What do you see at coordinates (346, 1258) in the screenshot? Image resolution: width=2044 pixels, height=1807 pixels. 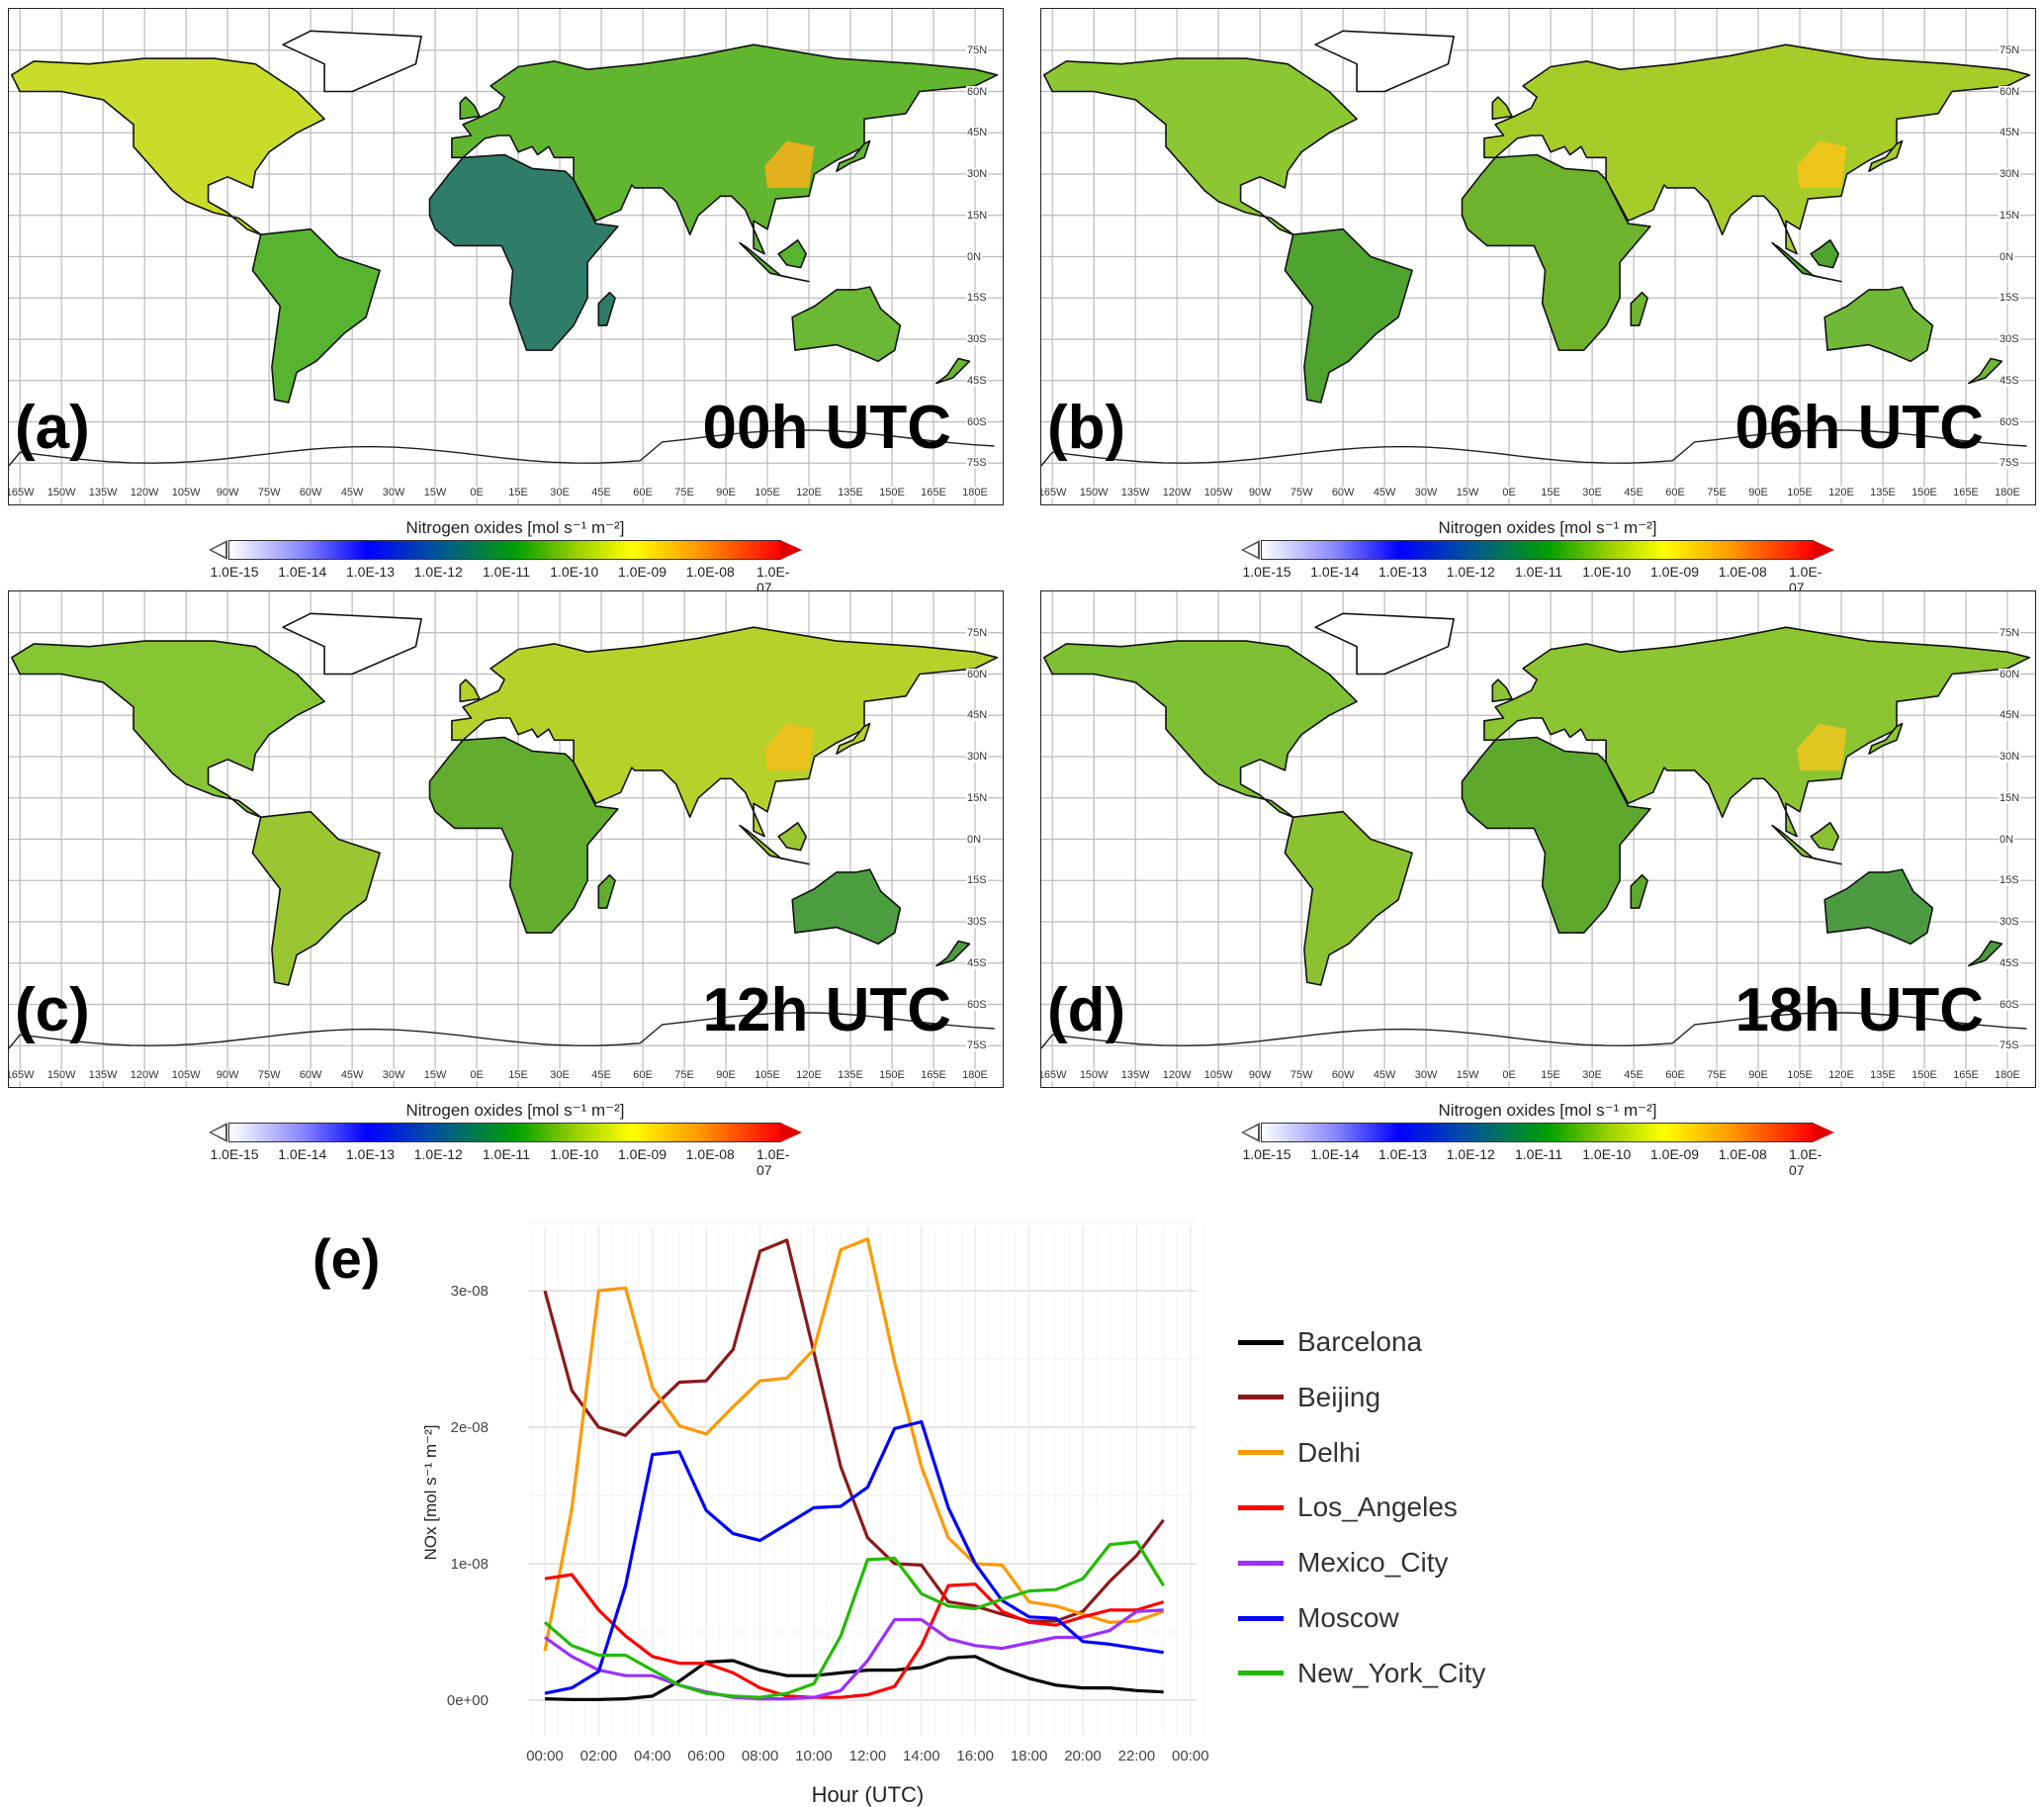 I see `panel-label-e: (e)` at bounding box center [346, 1258].